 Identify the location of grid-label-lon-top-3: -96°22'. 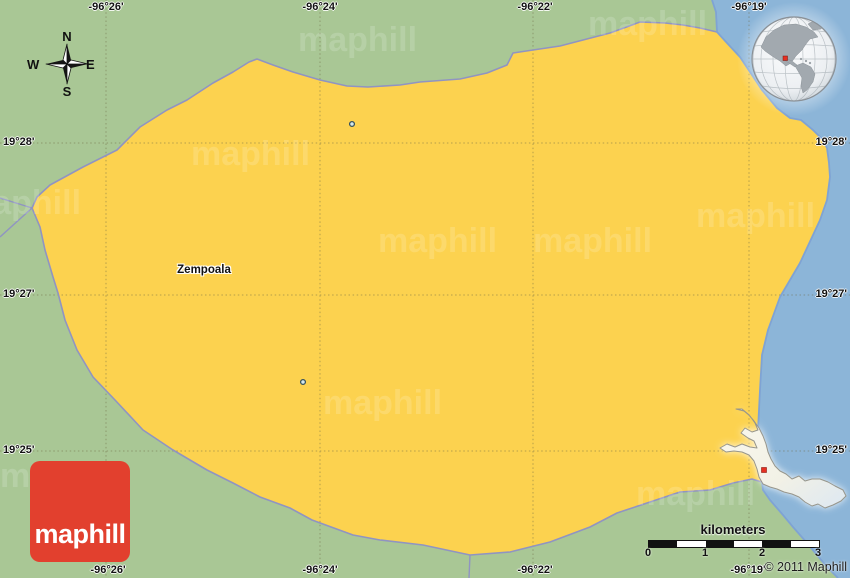
(535, 7).